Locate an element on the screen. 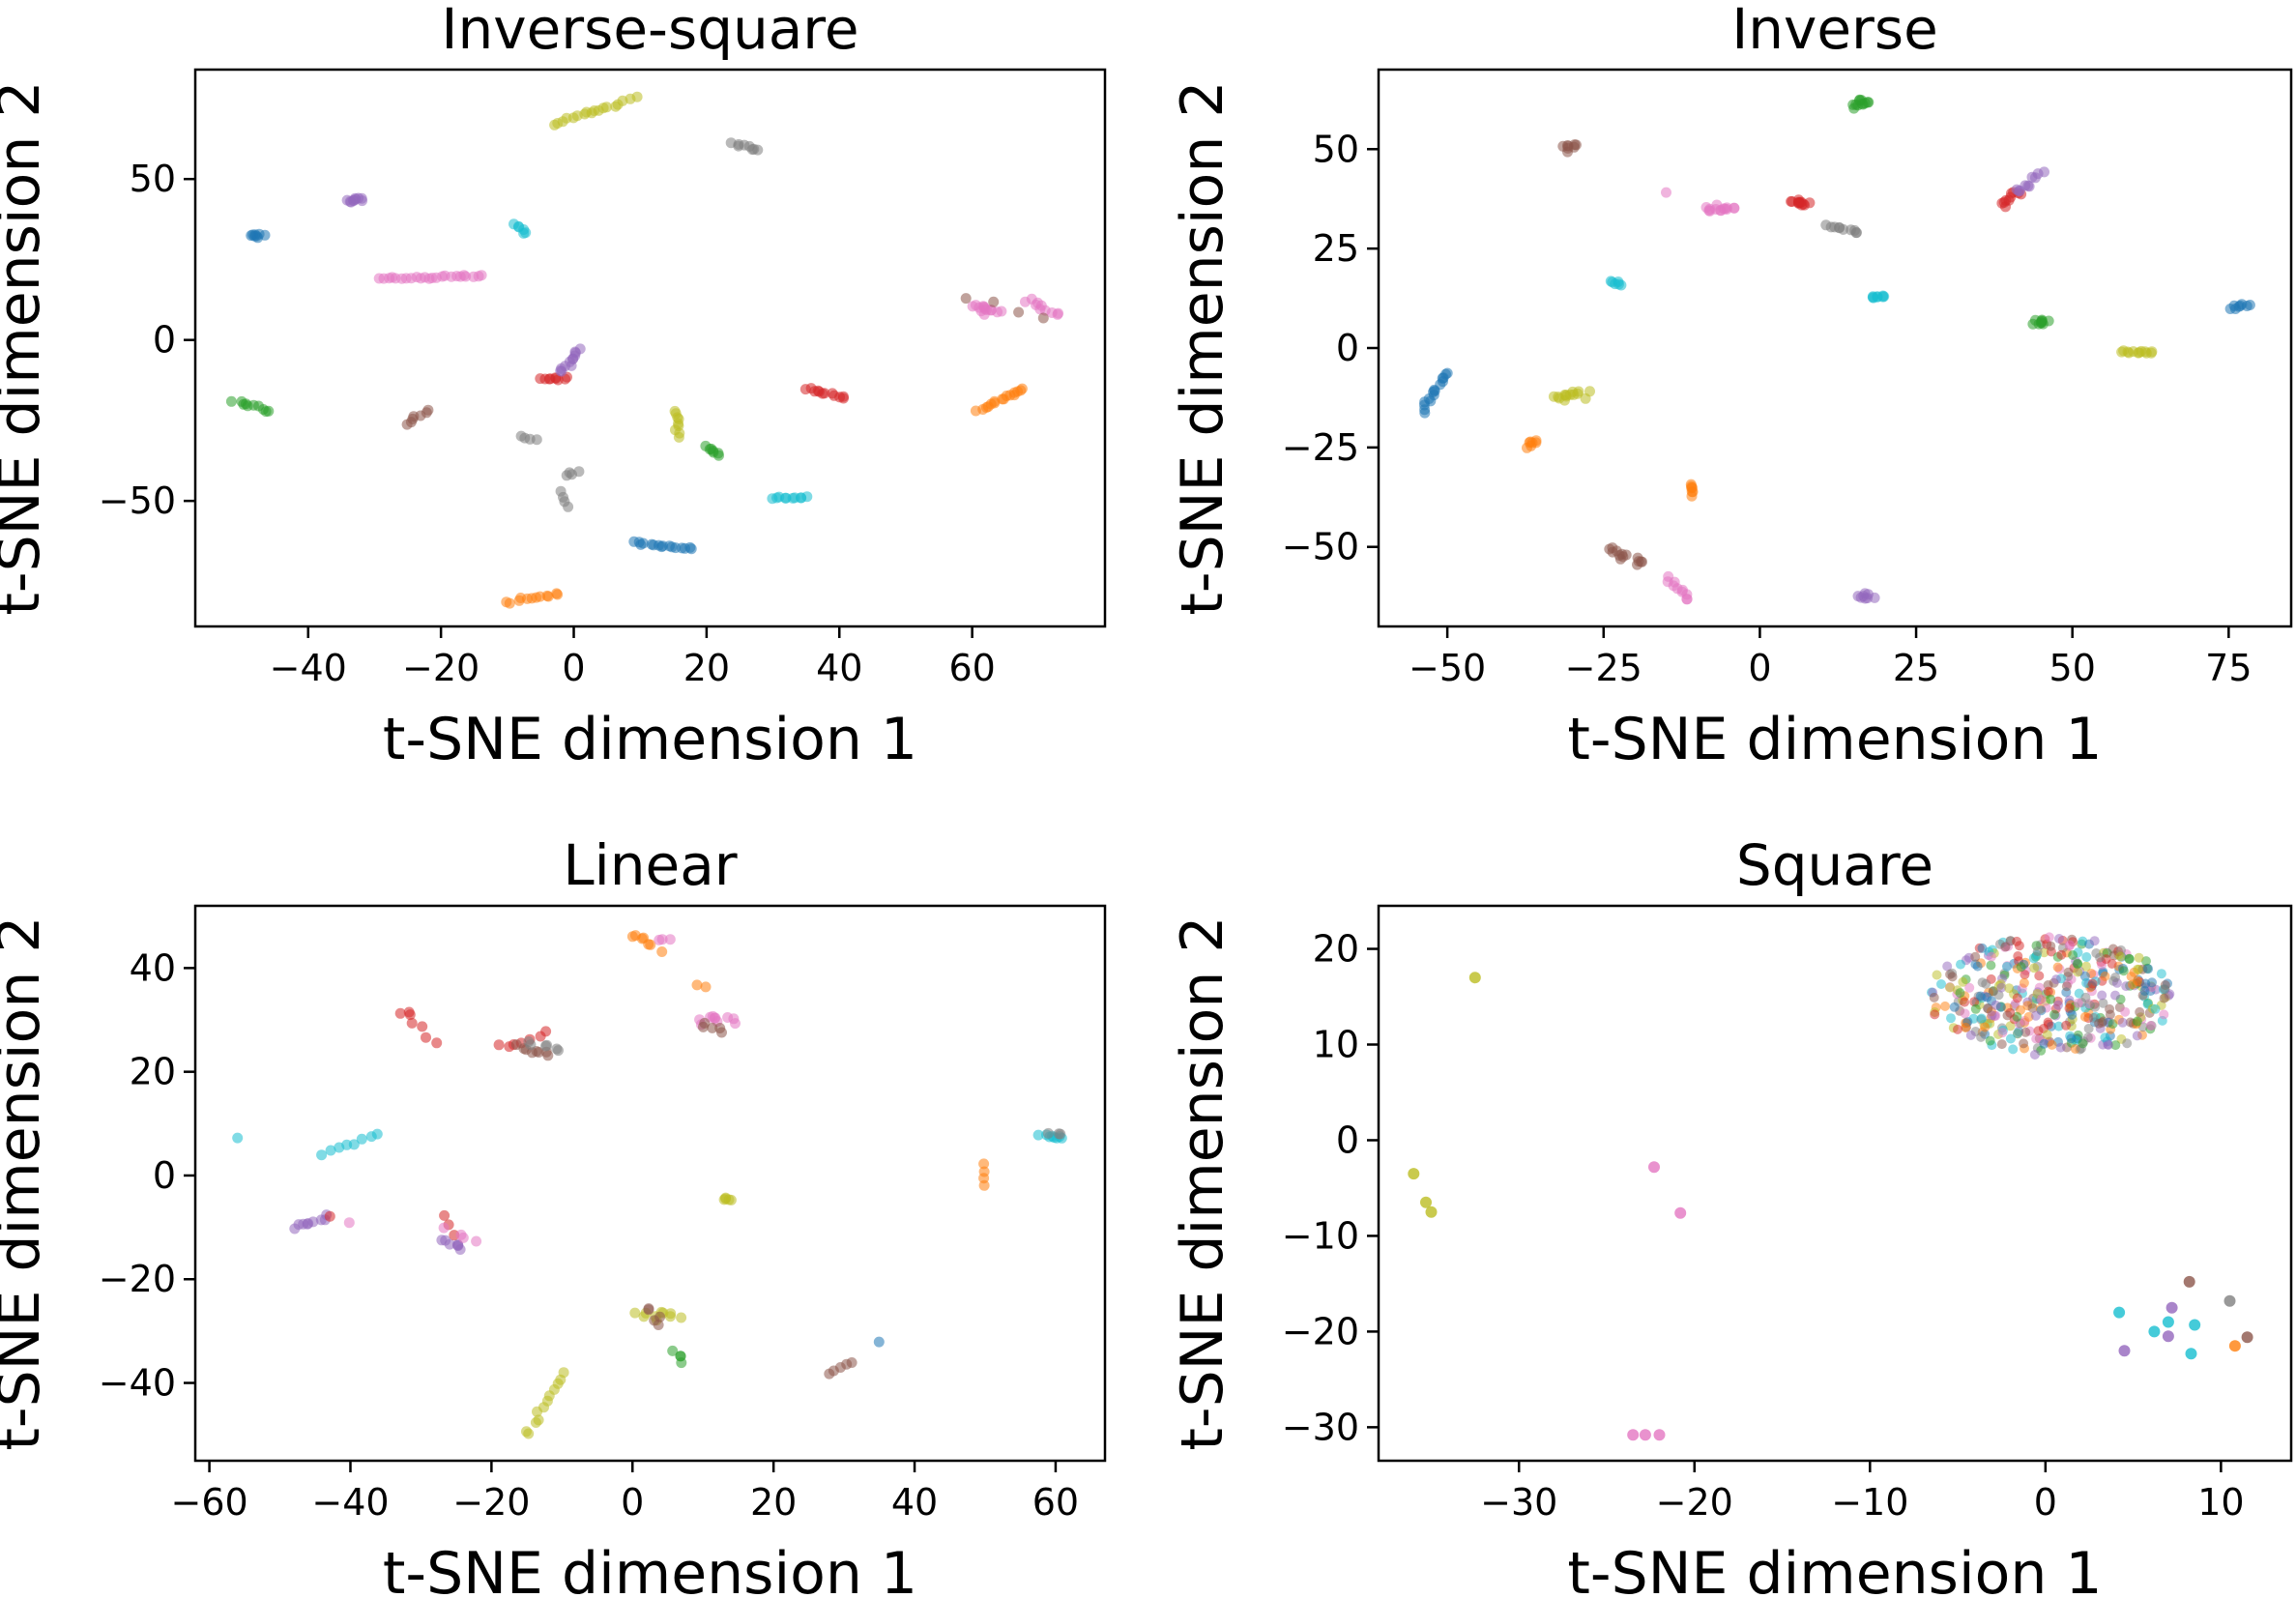 This screenshot has width=2296, height=1598. x-tick-label: −60 is located at coordinates (208, 1503).